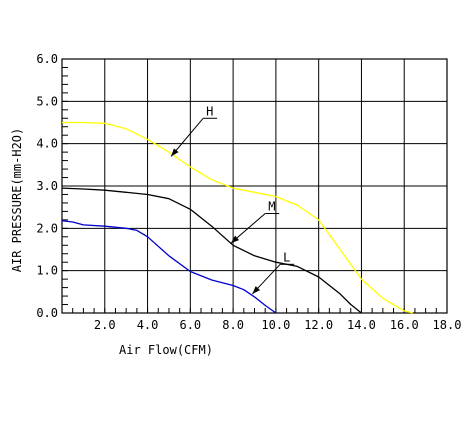 Image resolution: width=467 pixels, height=439 pixels. What do you see at coordinates (275, 325) in the screenshot?
I see `x-tick-label: 10.0` at bounding box center [275, 325].